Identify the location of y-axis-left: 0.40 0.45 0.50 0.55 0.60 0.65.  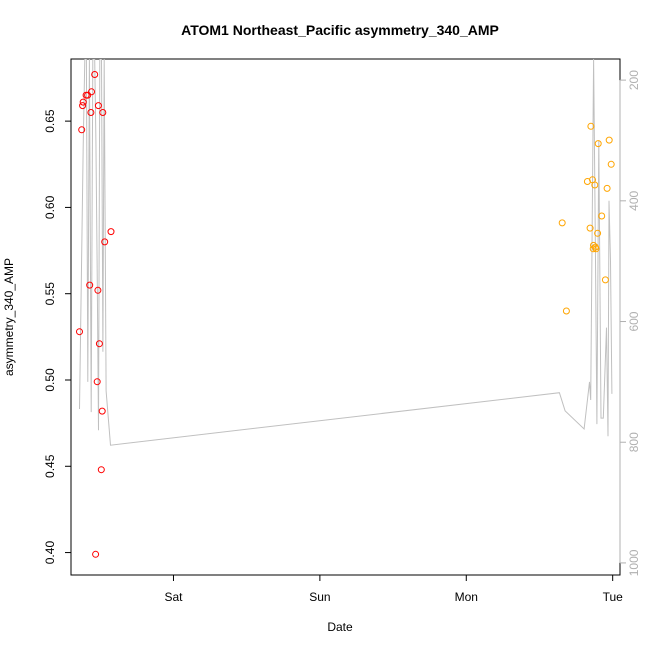
(57, 337).